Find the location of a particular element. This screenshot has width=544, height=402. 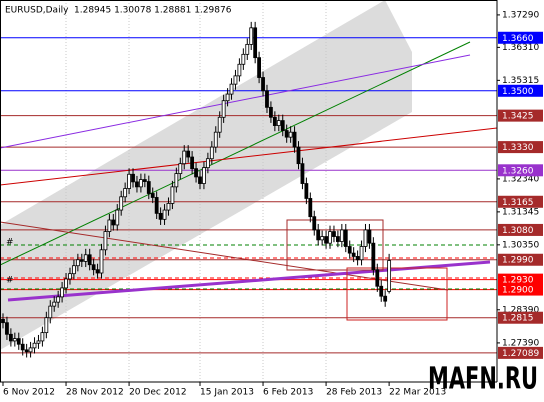

x-tick-label: 6 Feb 2013 is located at coordinates (288, 393).